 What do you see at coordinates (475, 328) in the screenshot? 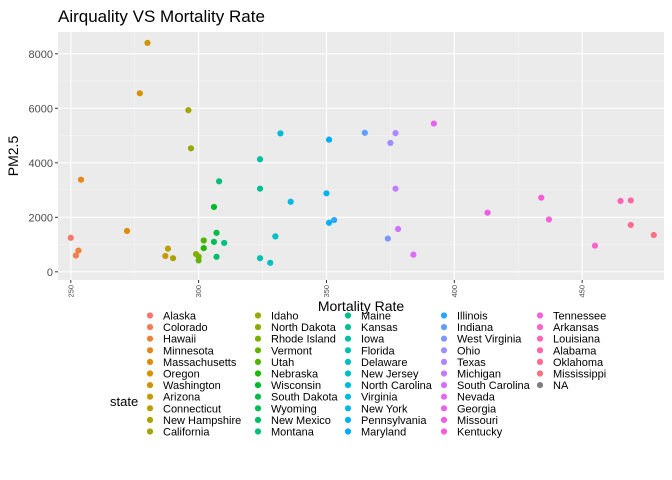
I see `legend-label: Indiana` at bounding box center [475, 328].